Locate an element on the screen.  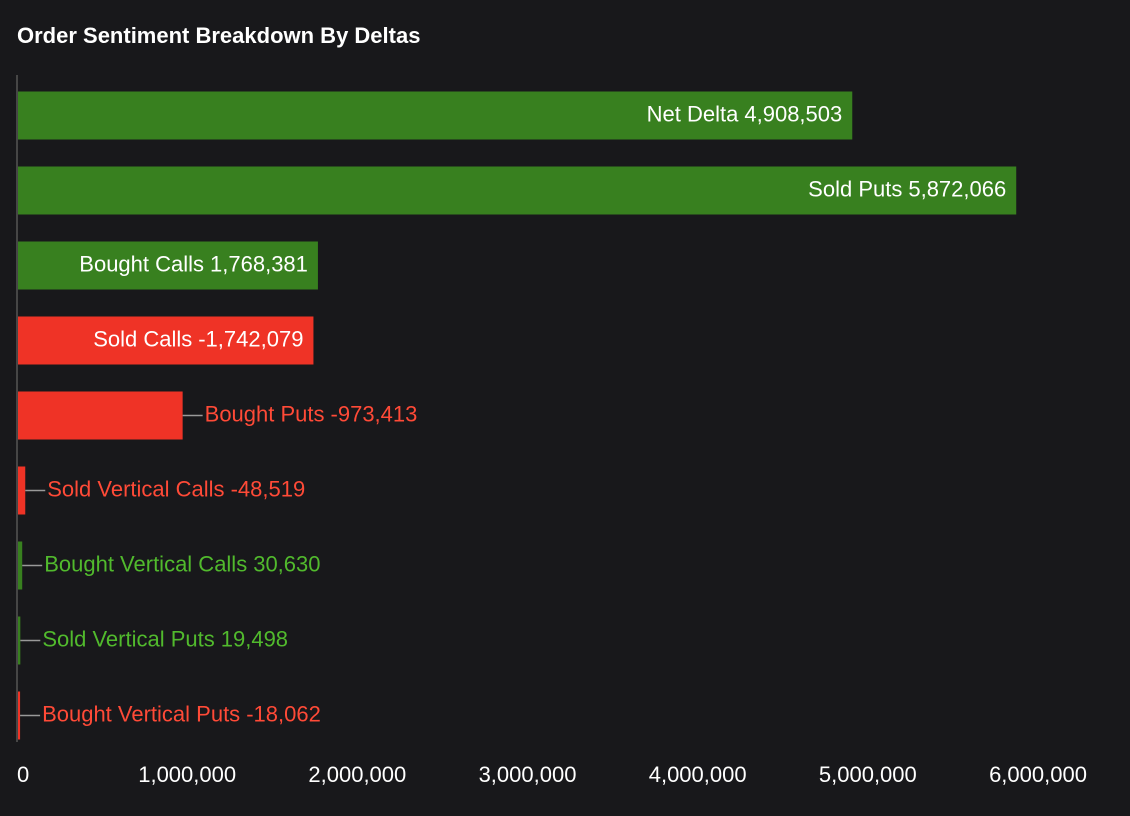
x-tick-label: 5,000,000 is located at coordinates (868, 774).